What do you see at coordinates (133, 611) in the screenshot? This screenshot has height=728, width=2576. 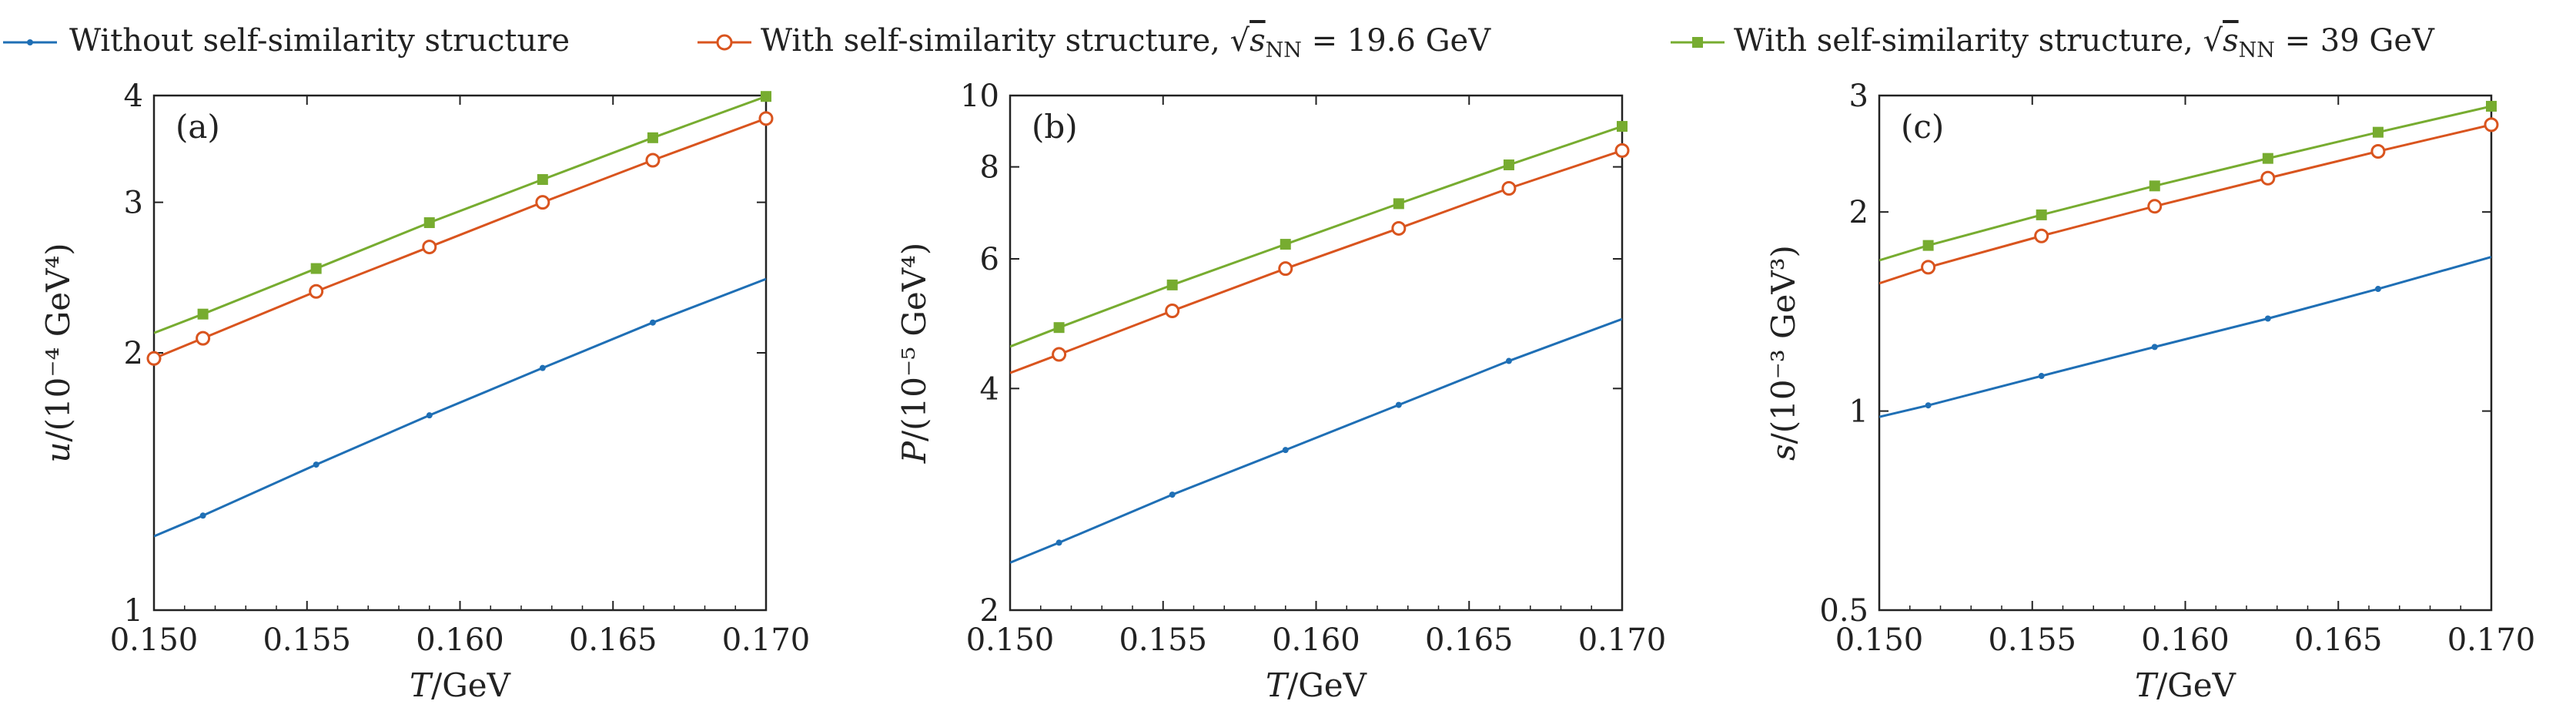 I see `y-tick-label-a: 1` at bounding box center [133, 611].